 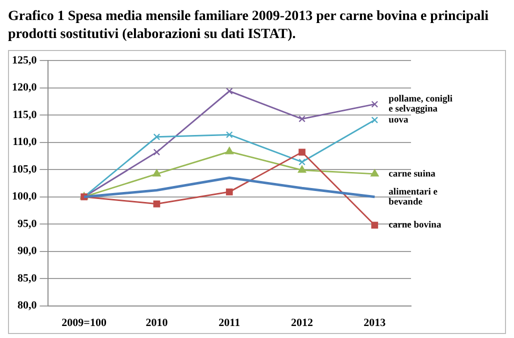 What do you see at coordinates (375, 323) in the screenshot?
I see `x-tick-label: 2013` at bounding box center [375, 323].